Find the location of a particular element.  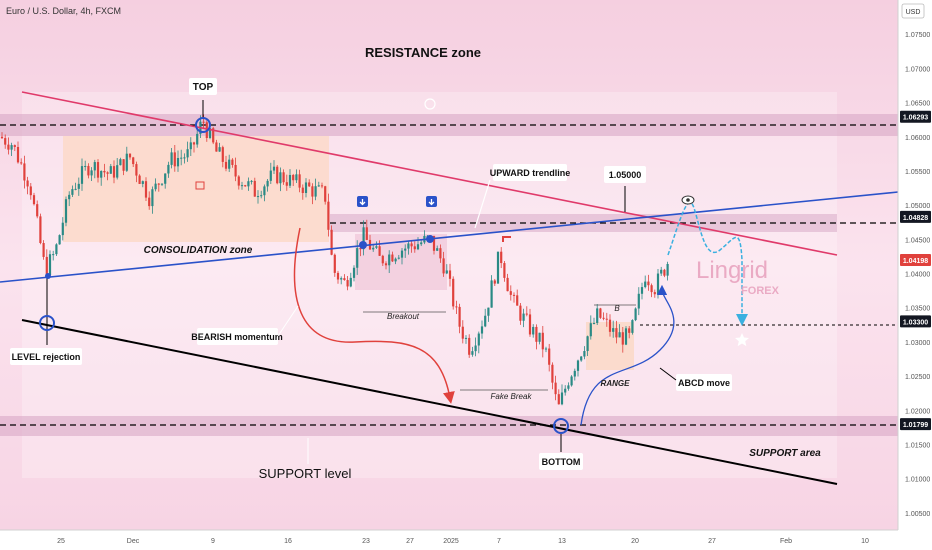

upward-label-box is located at coordinates (530, 172).